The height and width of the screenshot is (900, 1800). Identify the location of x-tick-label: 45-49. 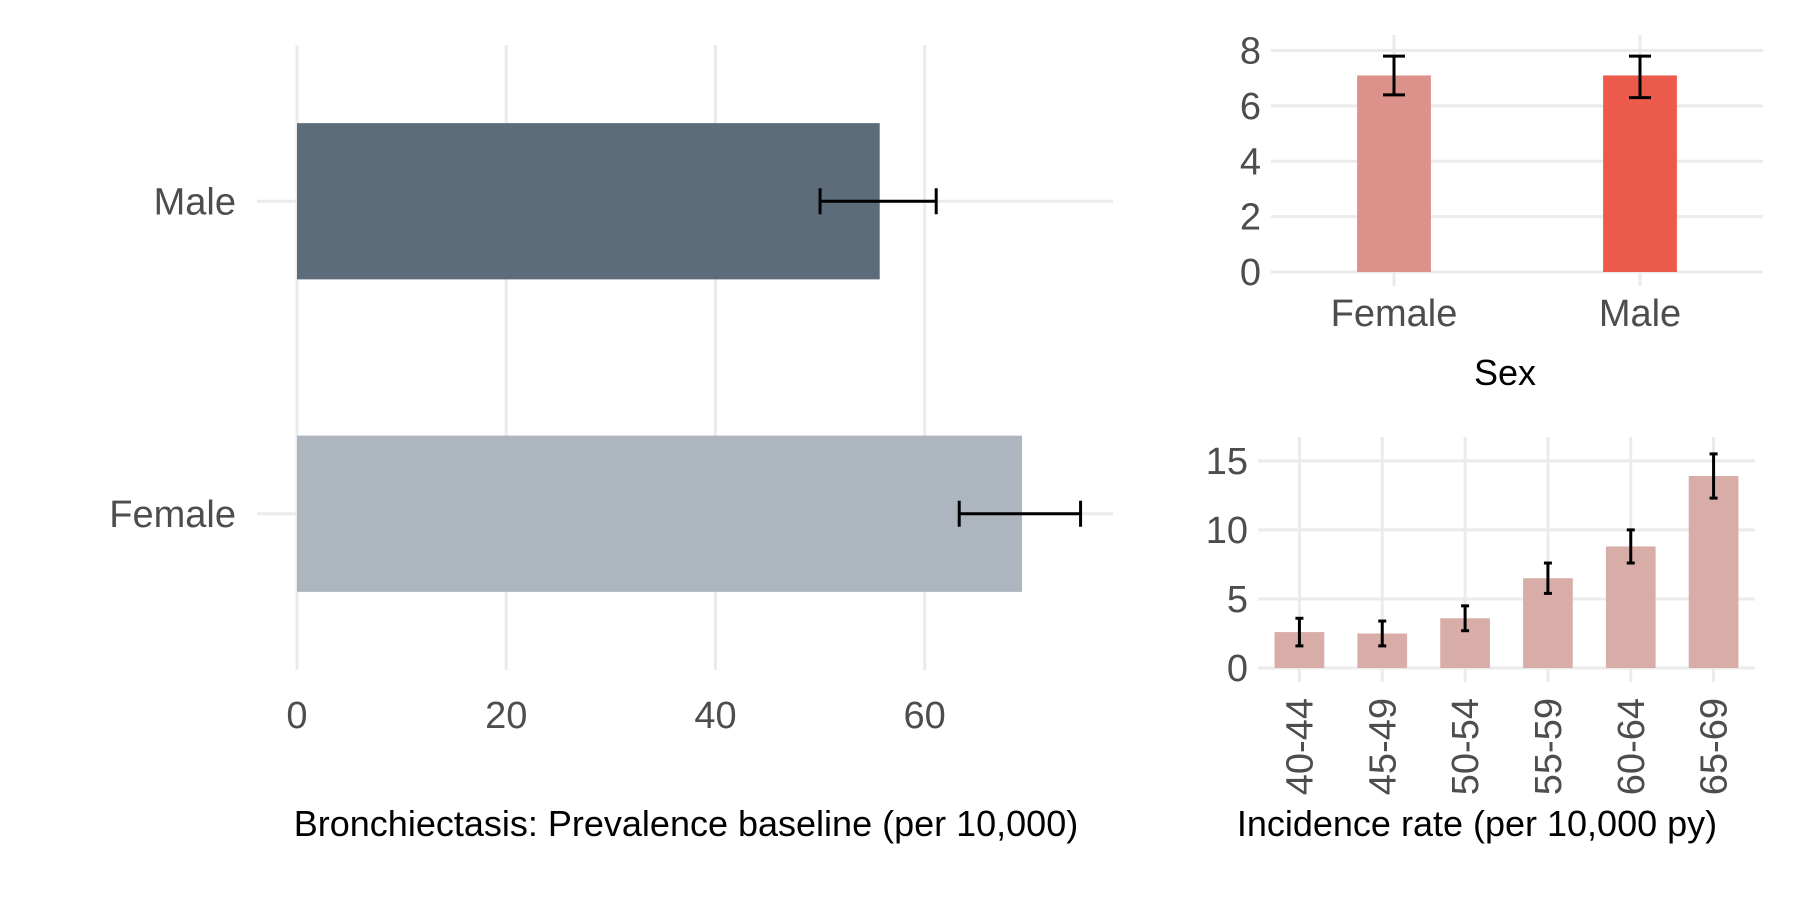
(1383, 746).